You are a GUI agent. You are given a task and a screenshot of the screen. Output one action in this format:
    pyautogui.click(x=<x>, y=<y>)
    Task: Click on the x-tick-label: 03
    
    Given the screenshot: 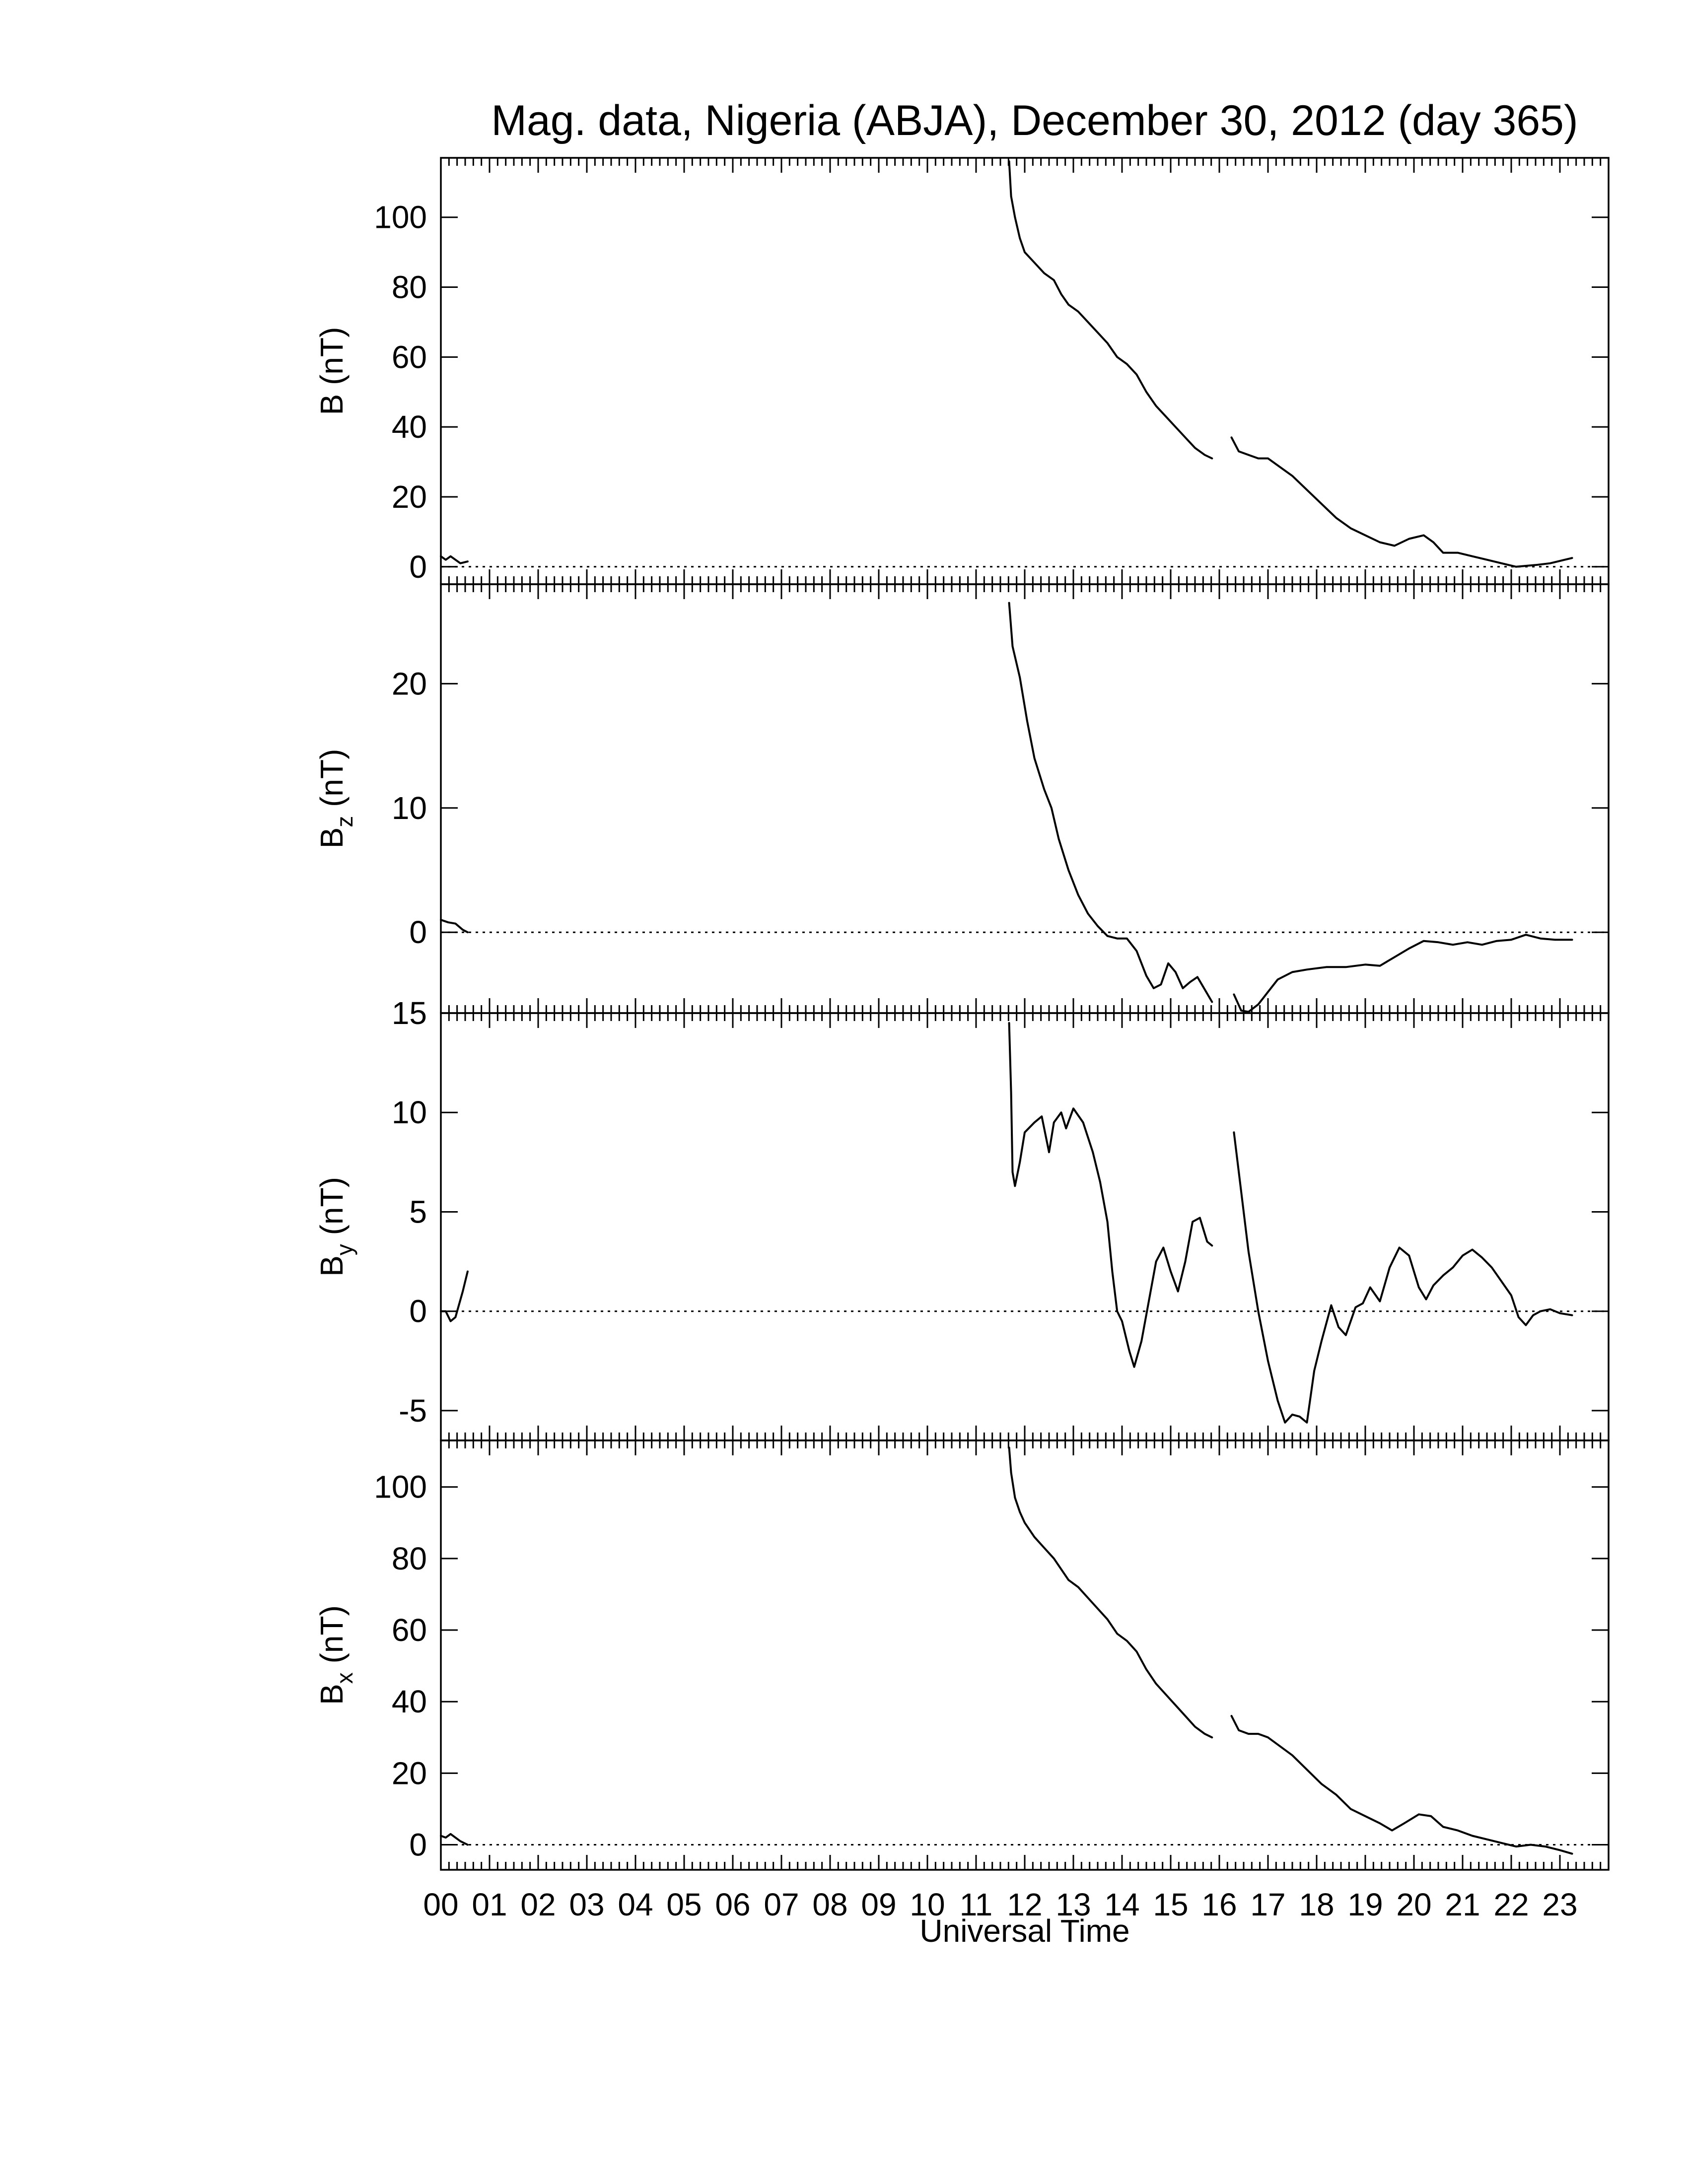 What is the action you would take?
    pyautogui.click(x=586, y=1904)
    